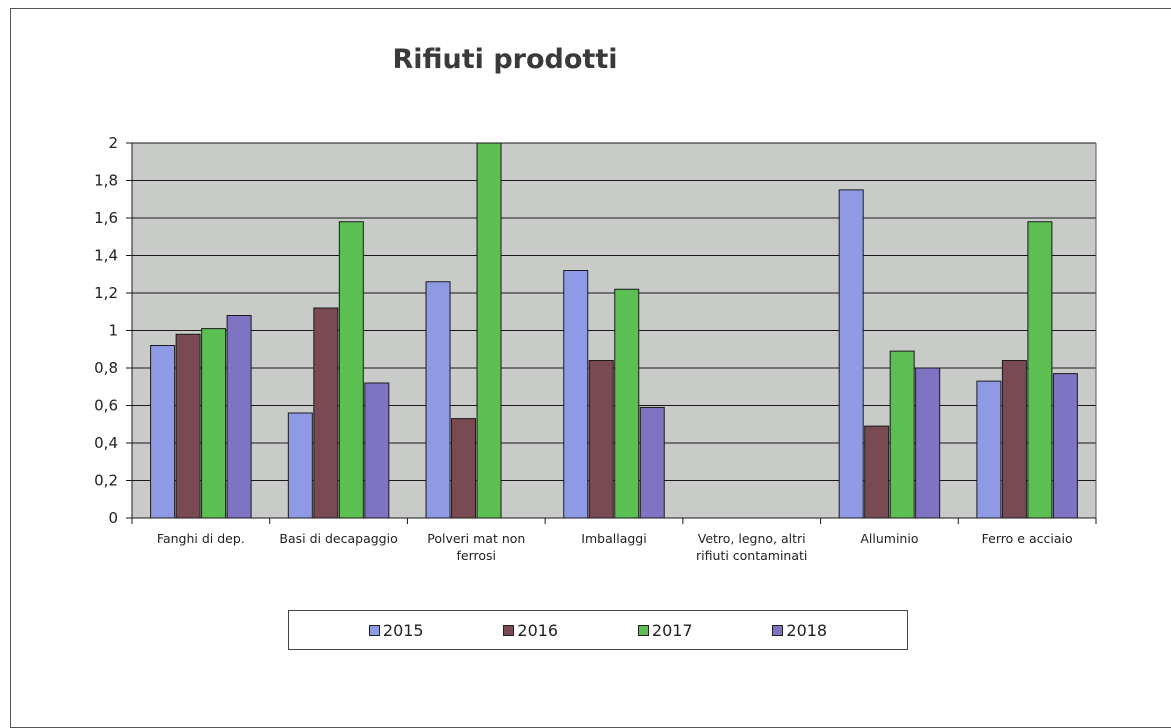 The height and width of the screenshot is (728, 1171). What do you see at coordinates (106, 256) in the screenshot?
I see `y-tick-label: 1,4` at bounding box center [106, 256].